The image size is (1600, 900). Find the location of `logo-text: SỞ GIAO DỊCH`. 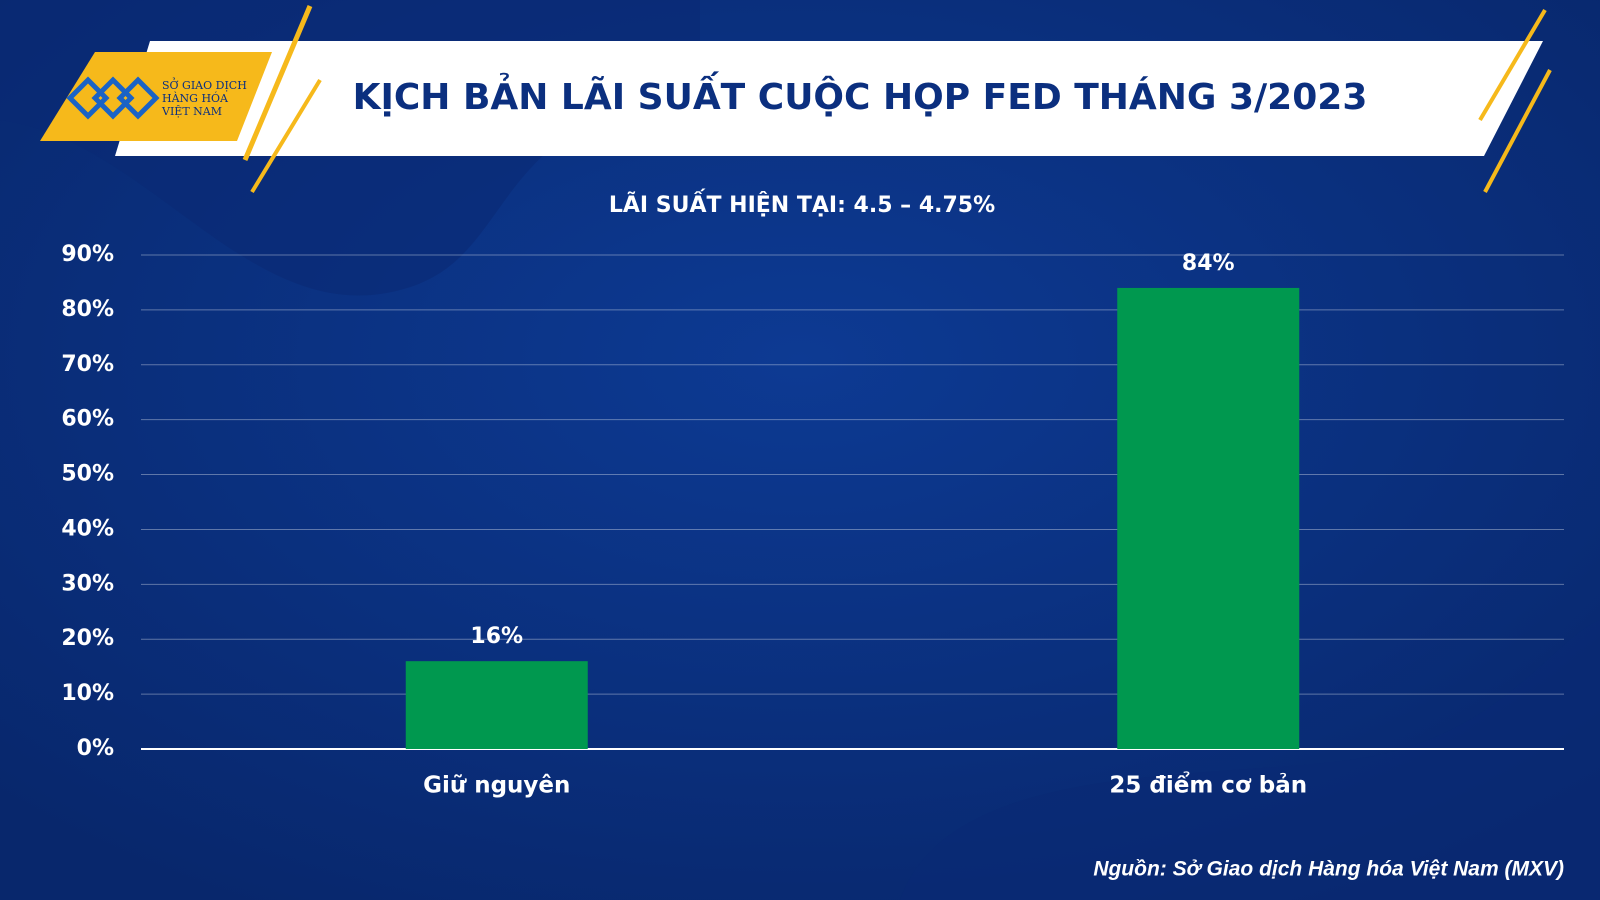

logo-text: SỞ GIAO DỊCH is located at coordinates (204, 84).